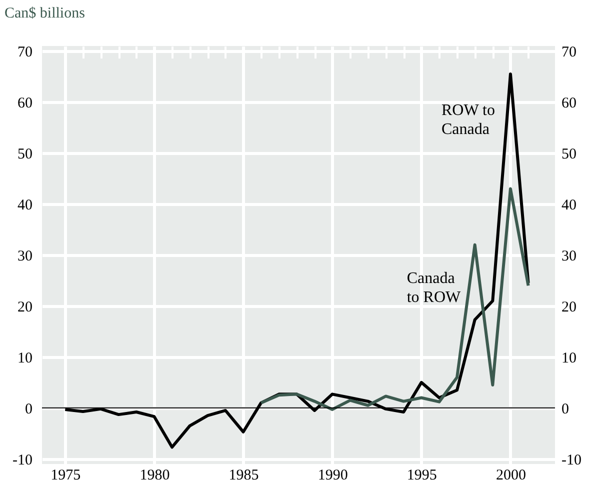 Image resolution: width=590 pixels, height=483 pixels. What do you see at coordinates (565, 409) in the screenshot?
I see `y2-tick-label: 0` at bounding box center [565, 409].